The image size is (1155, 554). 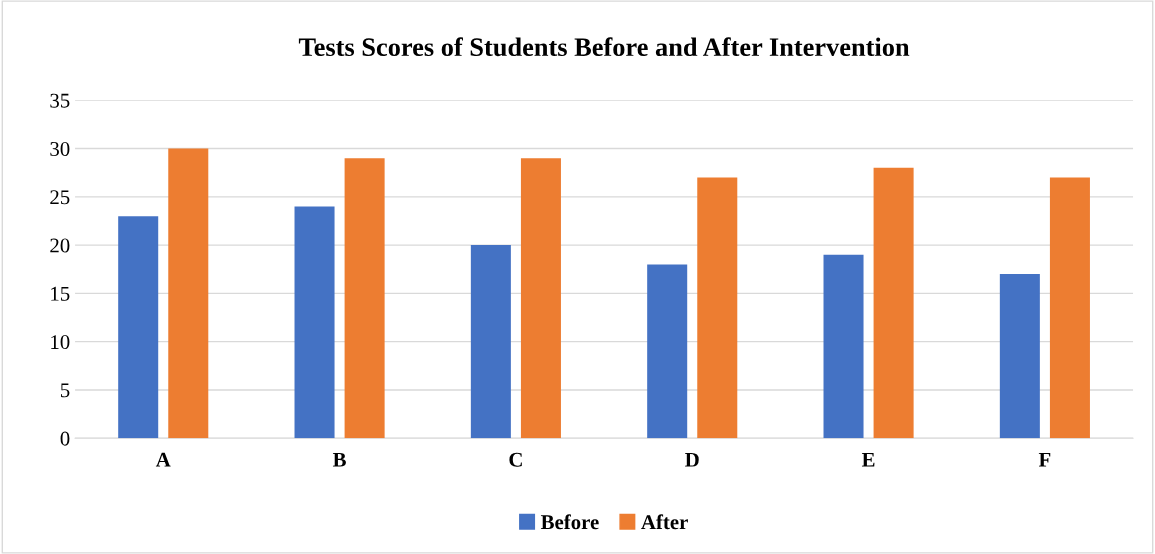 What do you see at coordinates (163, 459) in the screenshot?
I see `x-tick-label: A` at bounding box center [163, 459].